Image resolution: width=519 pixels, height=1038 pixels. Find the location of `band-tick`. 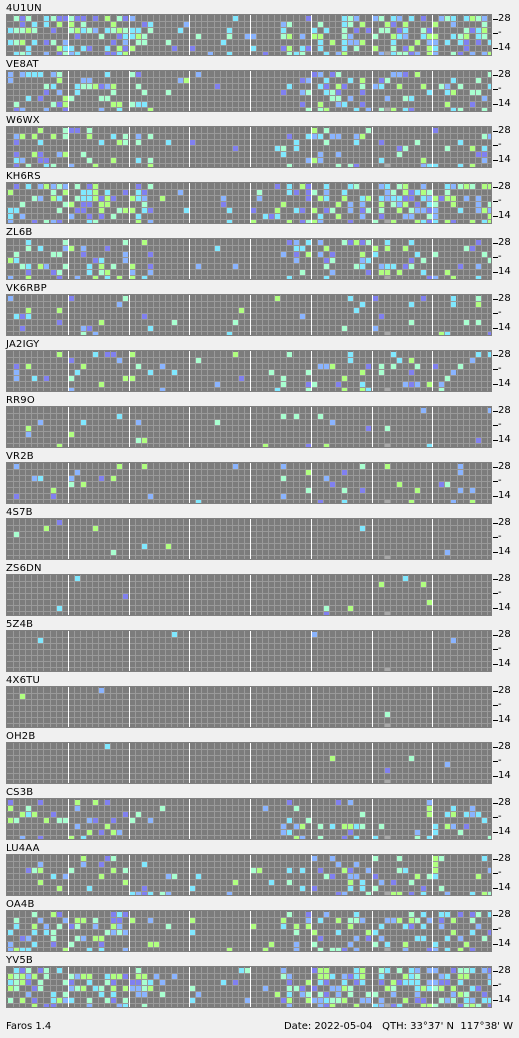

band-tick is located at coordinates (495, 272).